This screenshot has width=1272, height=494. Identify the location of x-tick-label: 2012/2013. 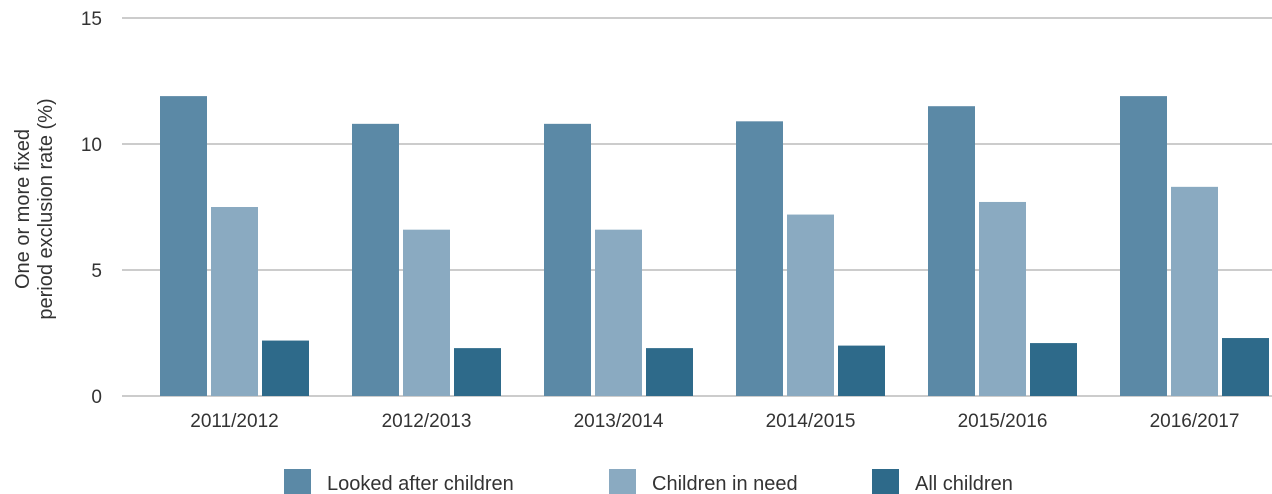
(427, 421).